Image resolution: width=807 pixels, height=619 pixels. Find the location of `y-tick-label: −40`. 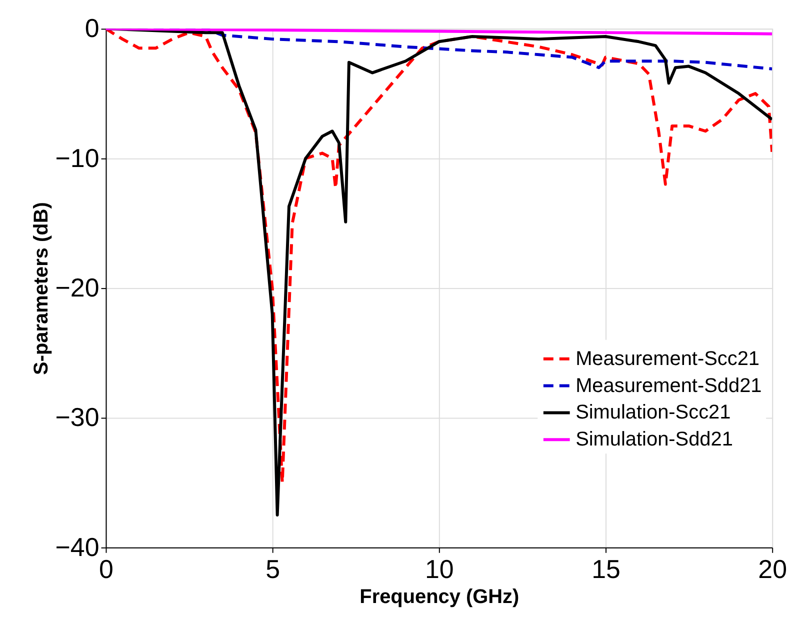

y-tick-label: −40 is located at coordinates (77, 548).